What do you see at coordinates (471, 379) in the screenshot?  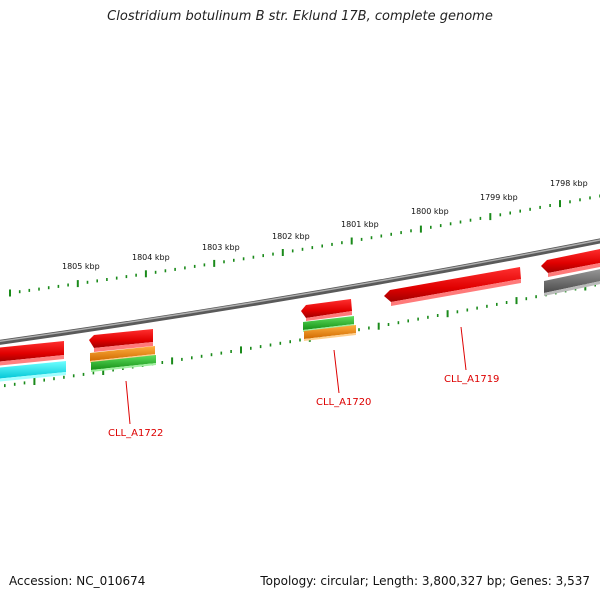 I see `gene-label-cll-a1719: CLL_A1719` at bounding box center [471, 379].